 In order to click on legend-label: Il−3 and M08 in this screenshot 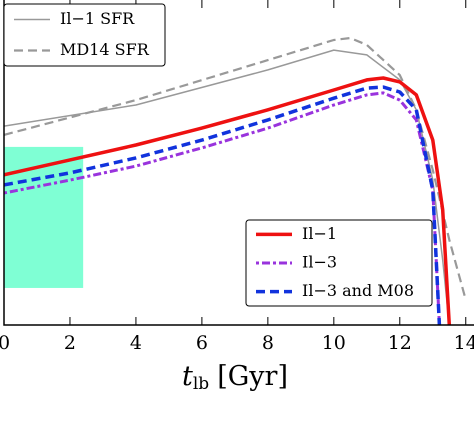, I will do `click(358, 290)`.